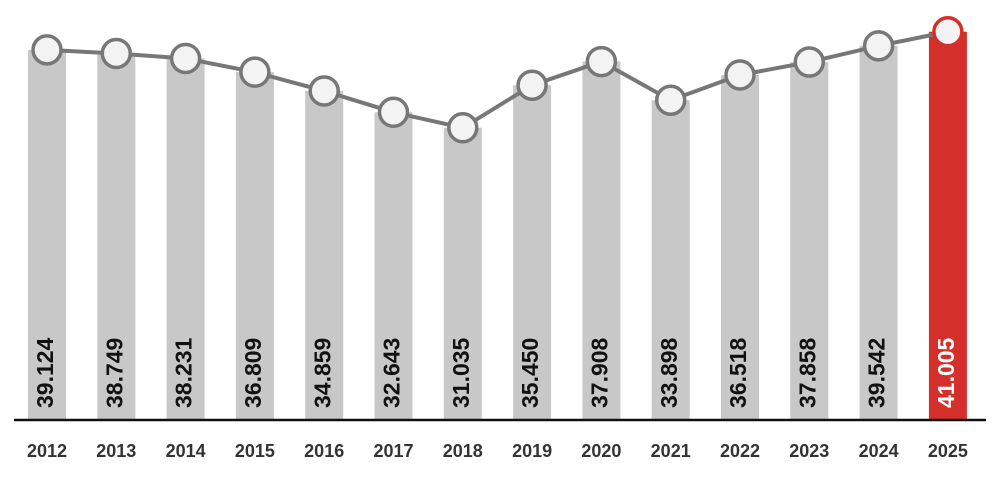  I want to click on value-label: 39.542, so click(877, 373).